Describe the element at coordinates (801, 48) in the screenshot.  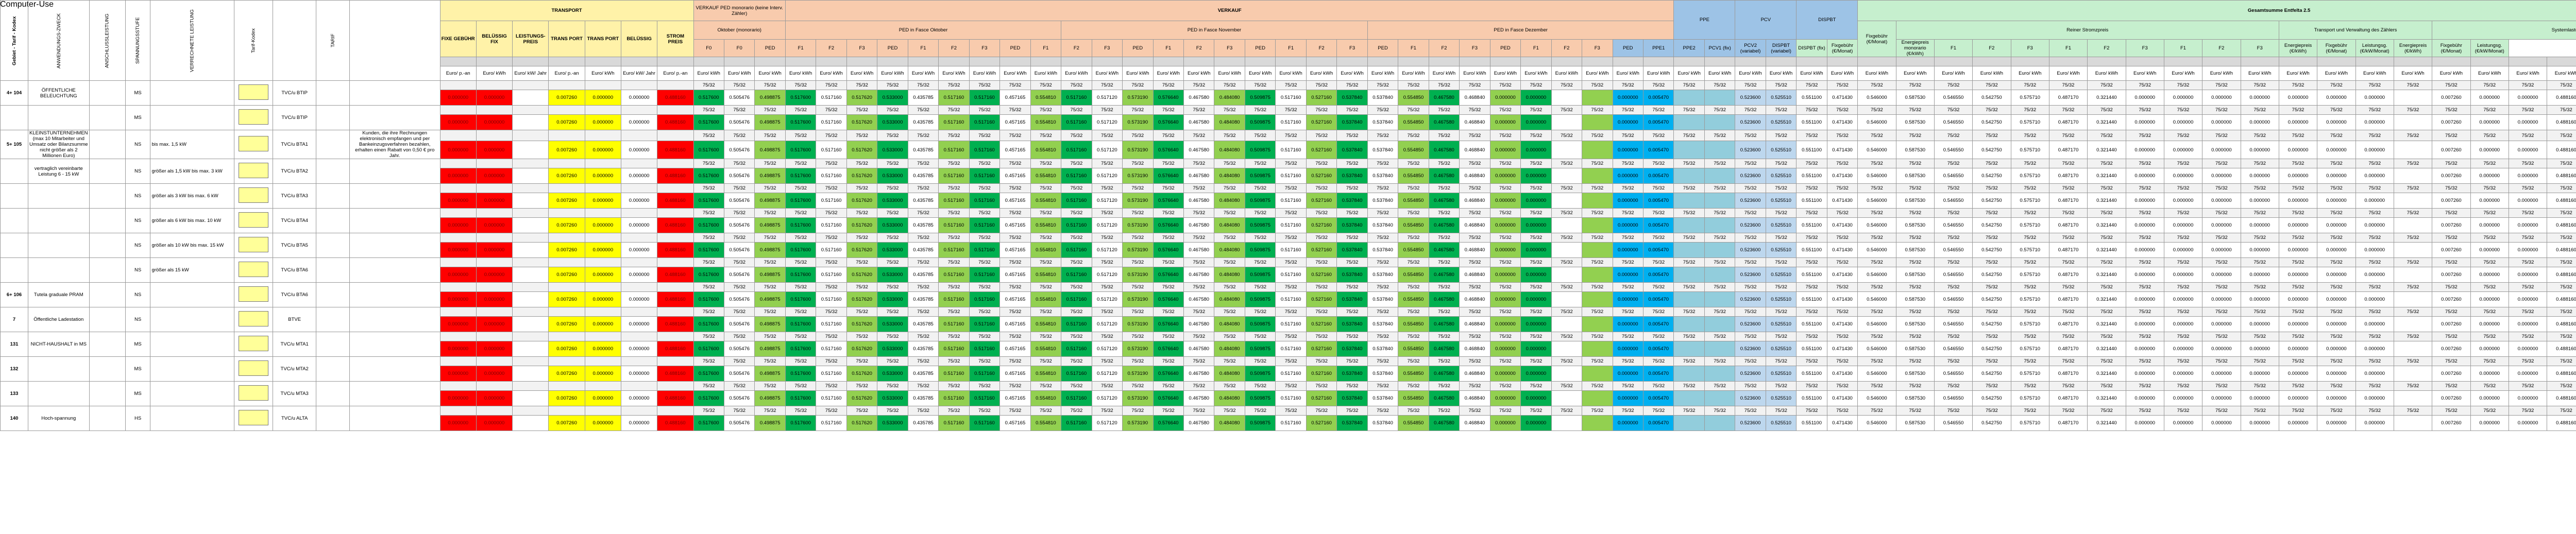
I see `code-header: F1` at that location.